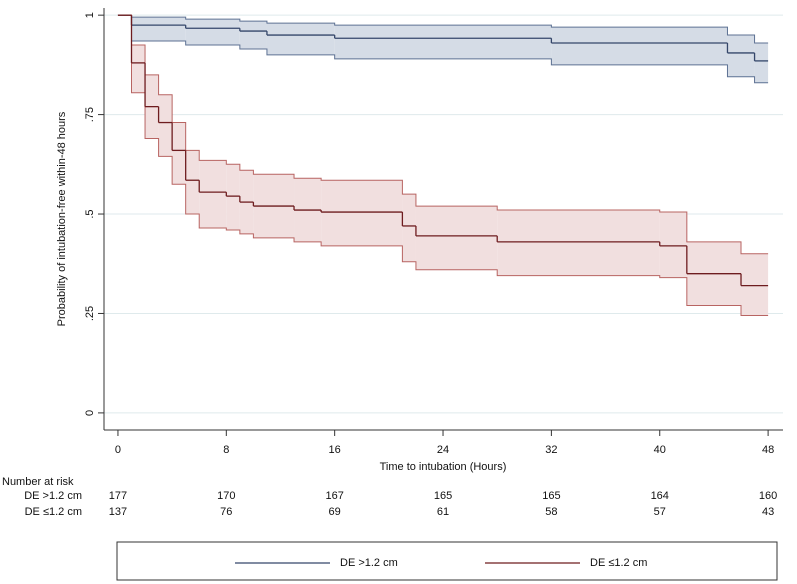 This screenshot has width=797, height=584. Describe the element at coordinates (447, 561) in the screenshot. I see `legend-box` at that location.